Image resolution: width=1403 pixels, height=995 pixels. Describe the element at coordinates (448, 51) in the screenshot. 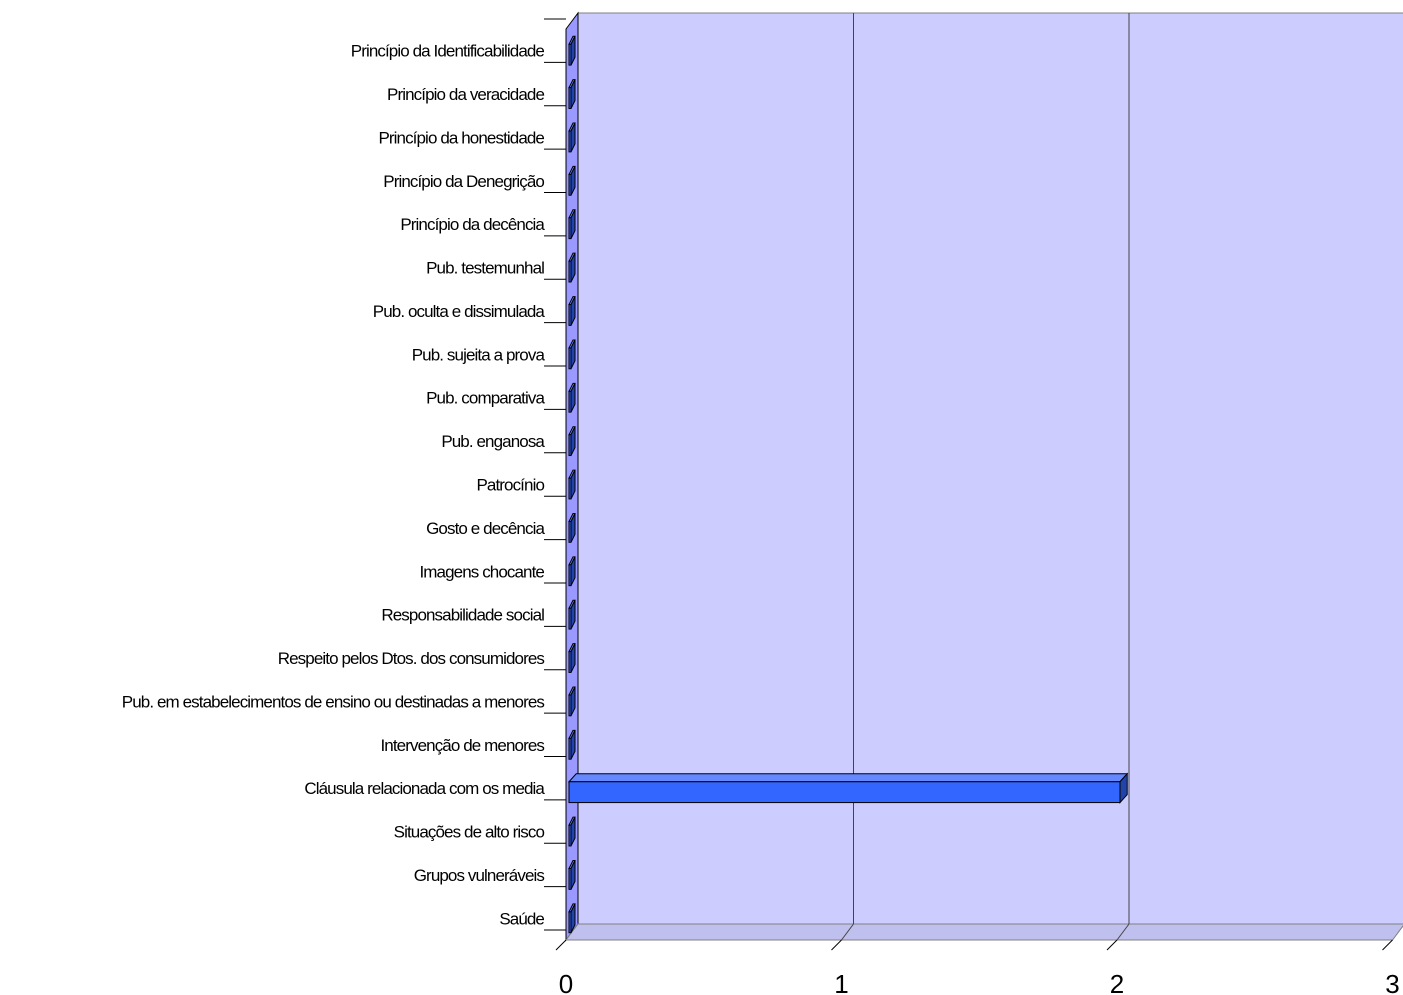

I see `category-label: Princípio da Identificabilidade` at that location.